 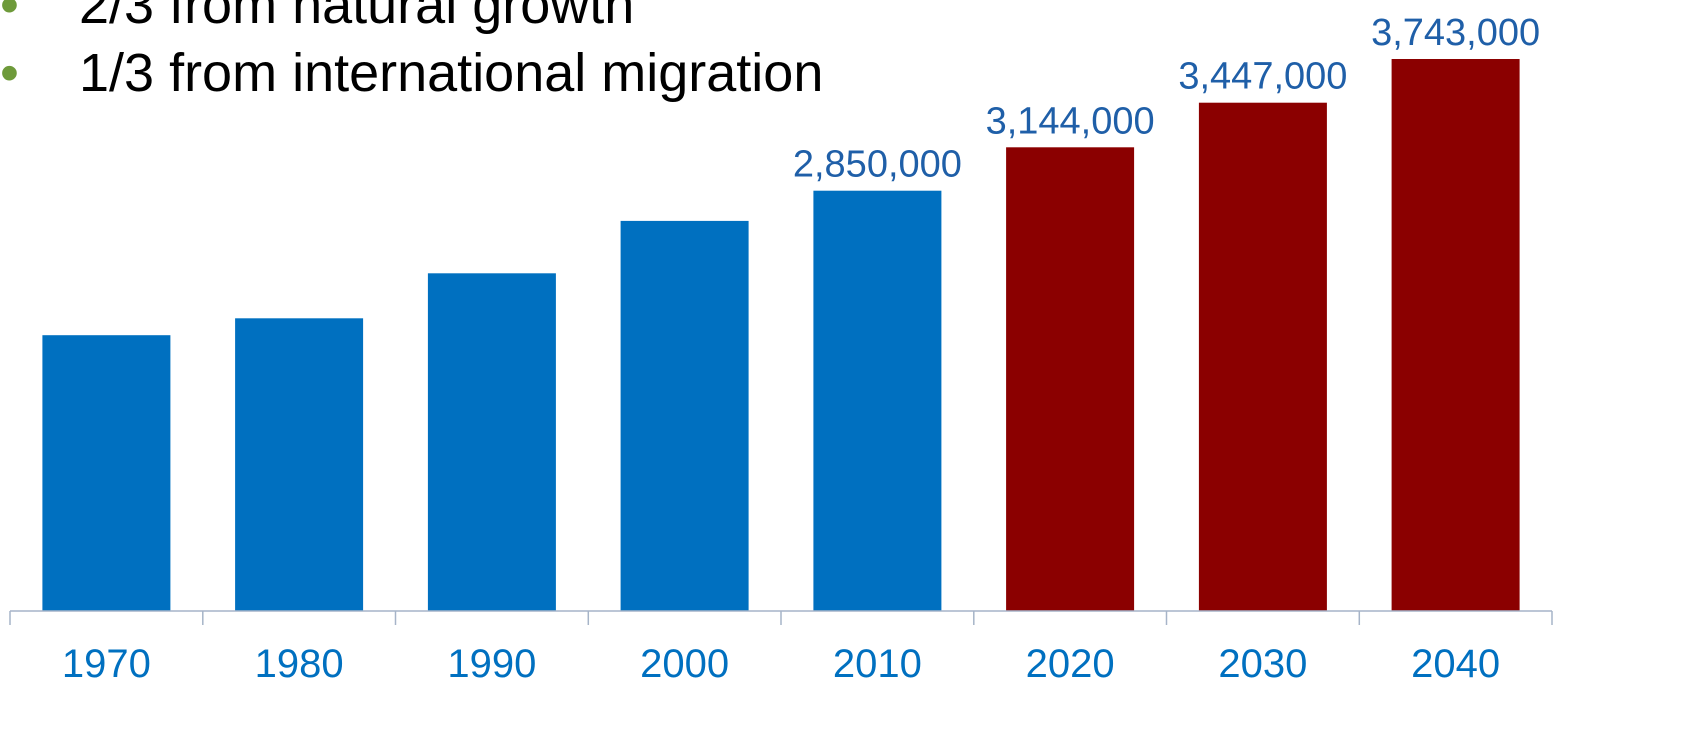 I want to click on tick-label-2030: 2030, so click(x=1262, y=664).